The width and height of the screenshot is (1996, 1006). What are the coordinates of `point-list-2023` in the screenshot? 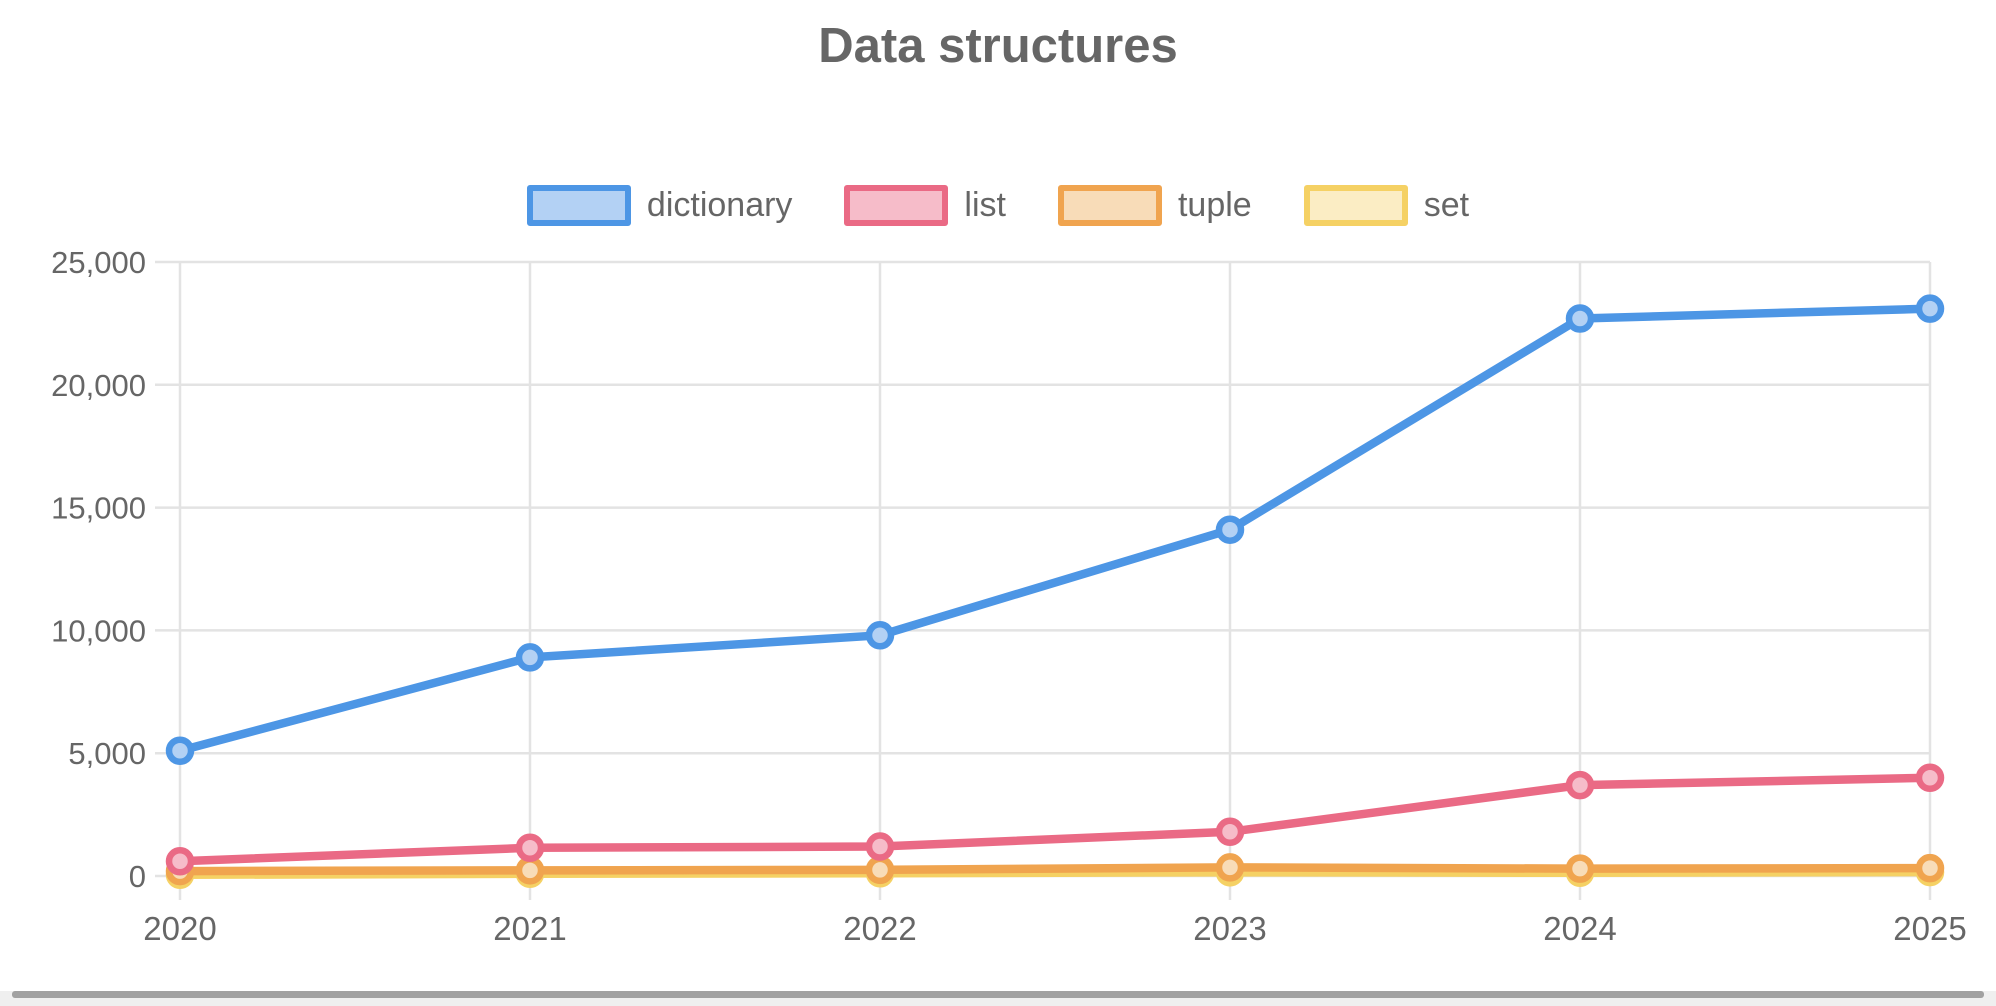 It's located at (1230, 832).